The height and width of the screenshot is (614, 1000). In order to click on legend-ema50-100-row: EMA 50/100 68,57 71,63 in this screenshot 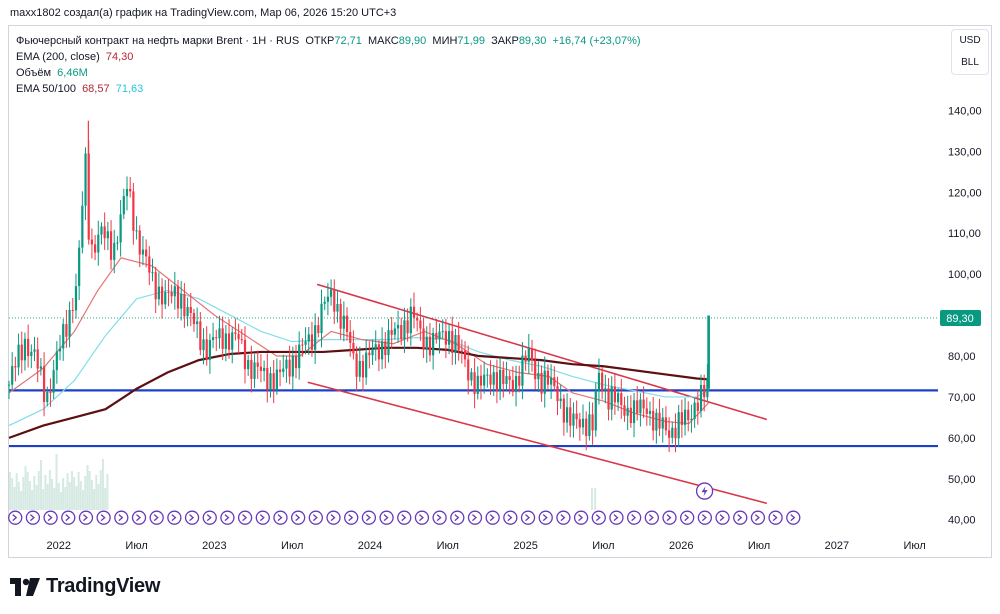, I will do `click(328, 89)`.